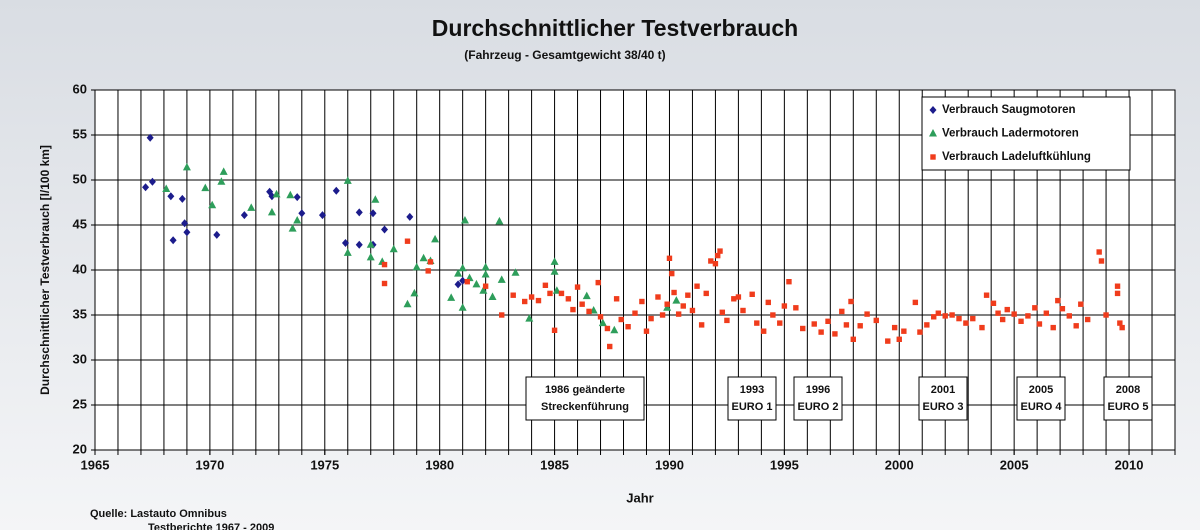 The width and height of the screenshot is (1200, 530). Describe the element at coordinates (752, 390) in the screenshot. I see `annotation-text: 1993` at that location.